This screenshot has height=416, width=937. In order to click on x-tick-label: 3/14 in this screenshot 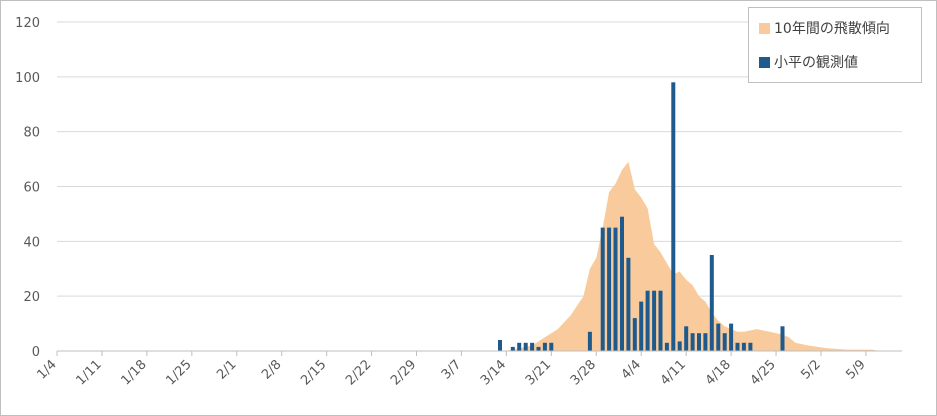, I will do `click(493, 372)`.